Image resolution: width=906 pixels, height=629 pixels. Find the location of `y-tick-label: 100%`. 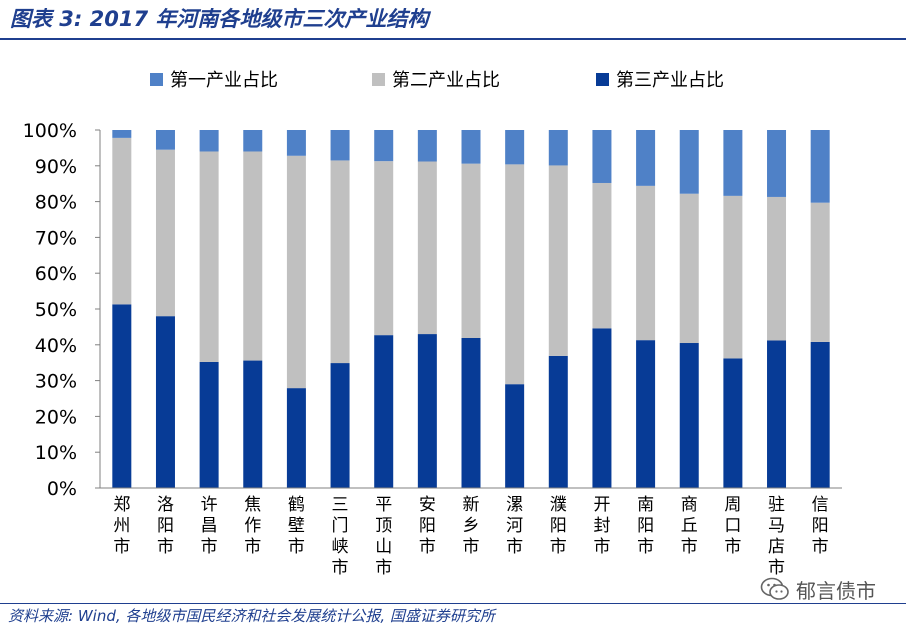

y-tick-label: 100% is located at coordinates (50, 131).